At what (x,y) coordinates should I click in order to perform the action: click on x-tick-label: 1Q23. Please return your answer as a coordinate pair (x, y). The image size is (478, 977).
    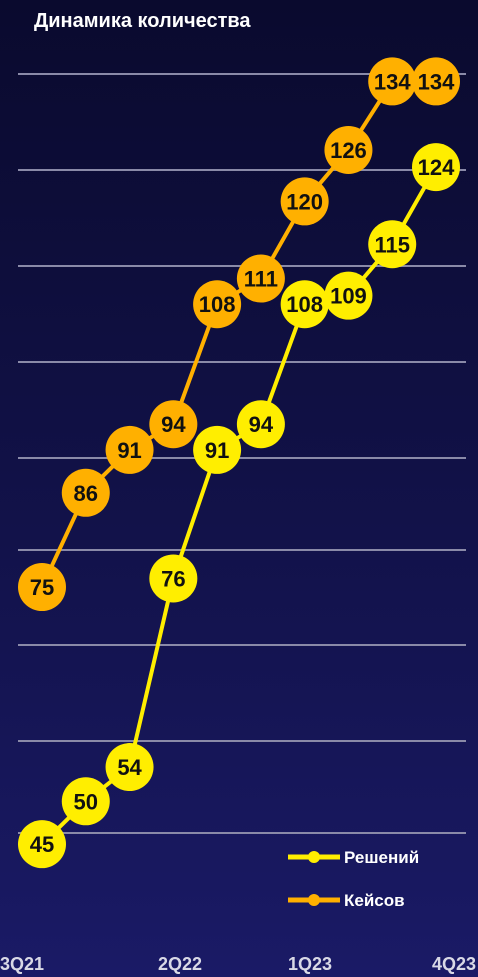
    Looking at the image, I should click on (310, 964).